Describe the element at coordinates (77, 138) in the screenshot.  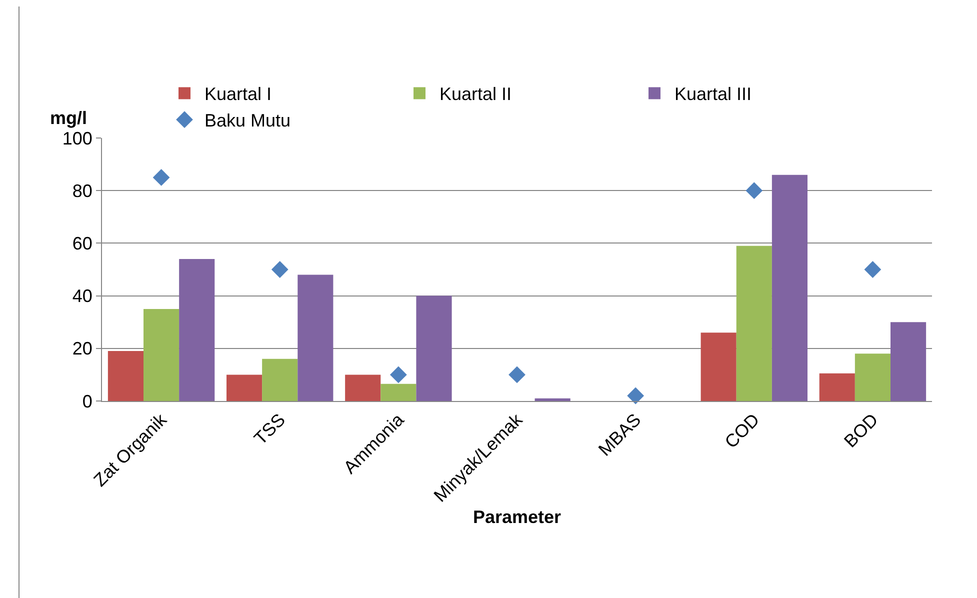
I see `y-tick-label: 100` at that location.